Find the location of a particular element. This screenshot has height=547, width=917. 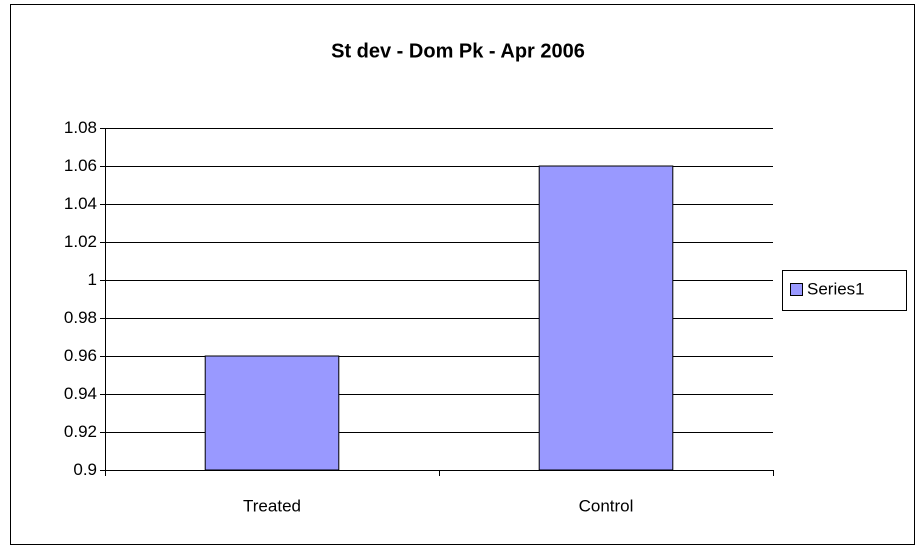

legend-box is located at coordinates (844, 290).